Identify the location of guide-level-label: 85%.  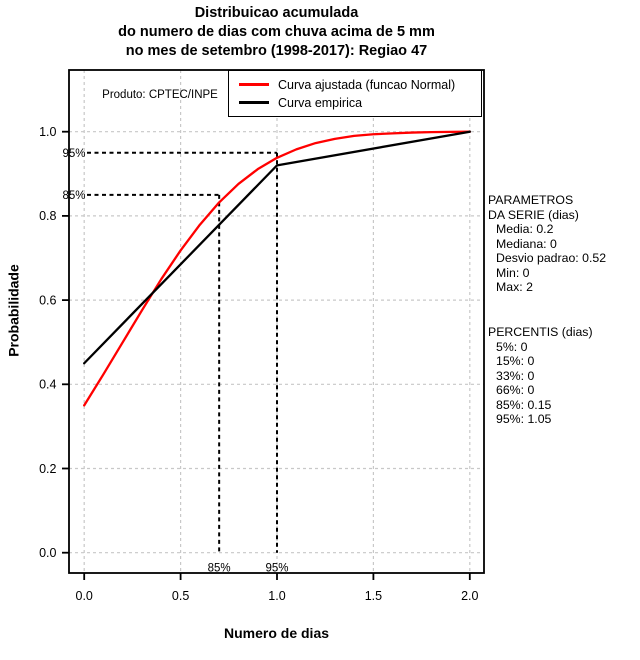
(73, 196).